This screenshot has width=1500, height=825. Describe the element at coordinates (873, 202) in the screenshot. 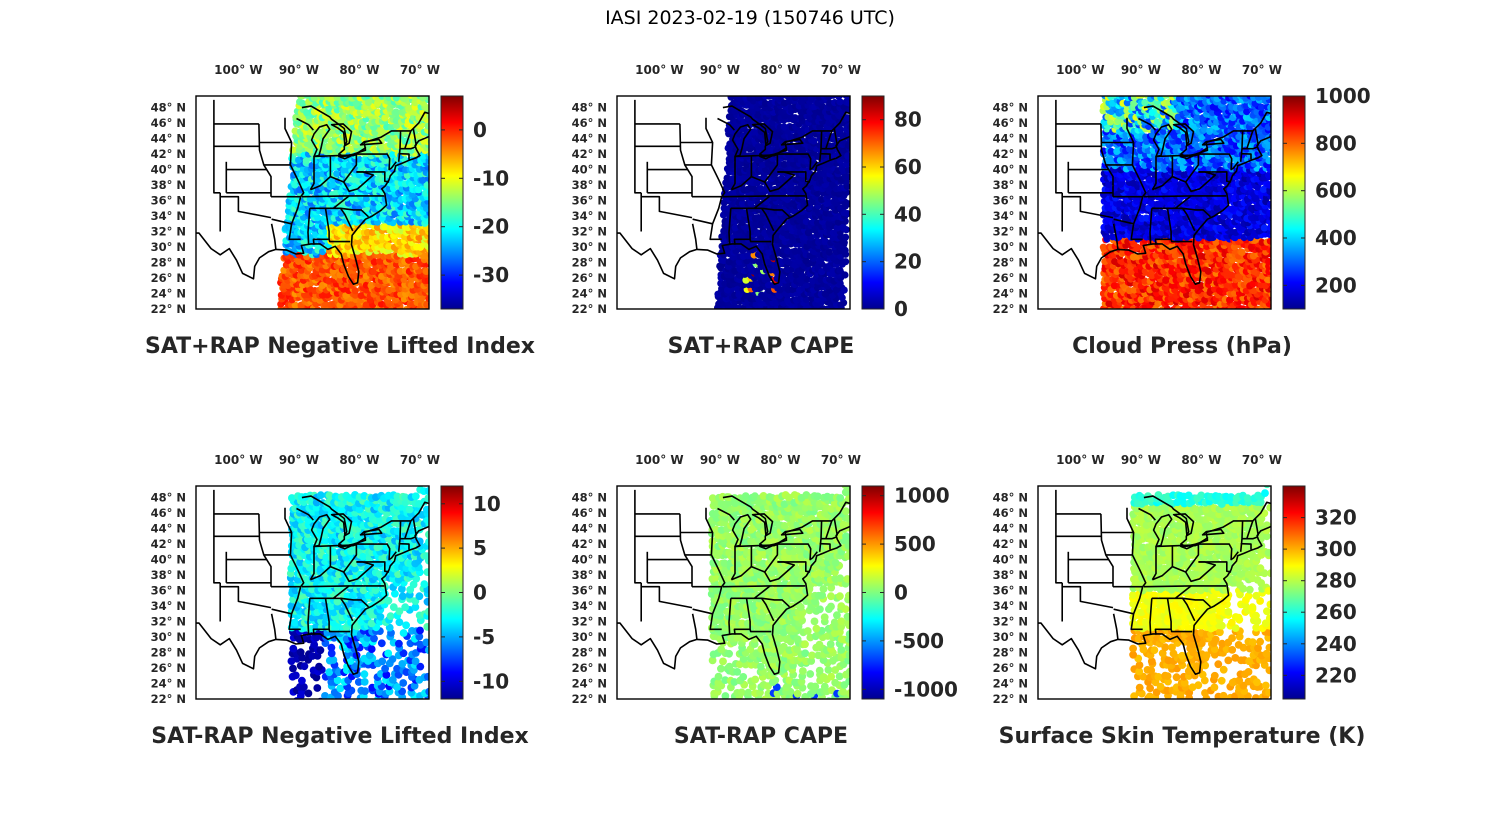

I see `colorbar` at that location.